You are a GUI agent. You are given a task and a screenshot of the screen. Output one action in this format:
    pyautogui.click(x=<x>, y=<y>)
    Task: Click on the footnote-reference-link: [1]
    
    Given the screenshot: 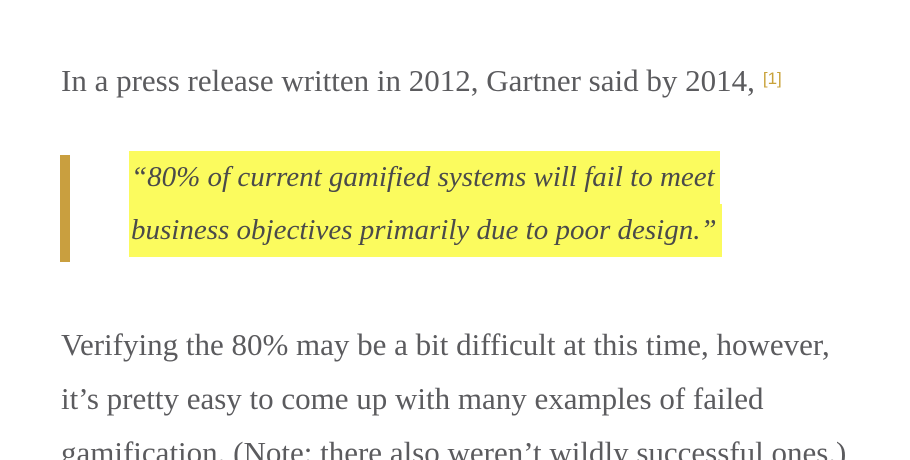 What is the action you would take?
    pyautogui.click(x=772, y=78)
    